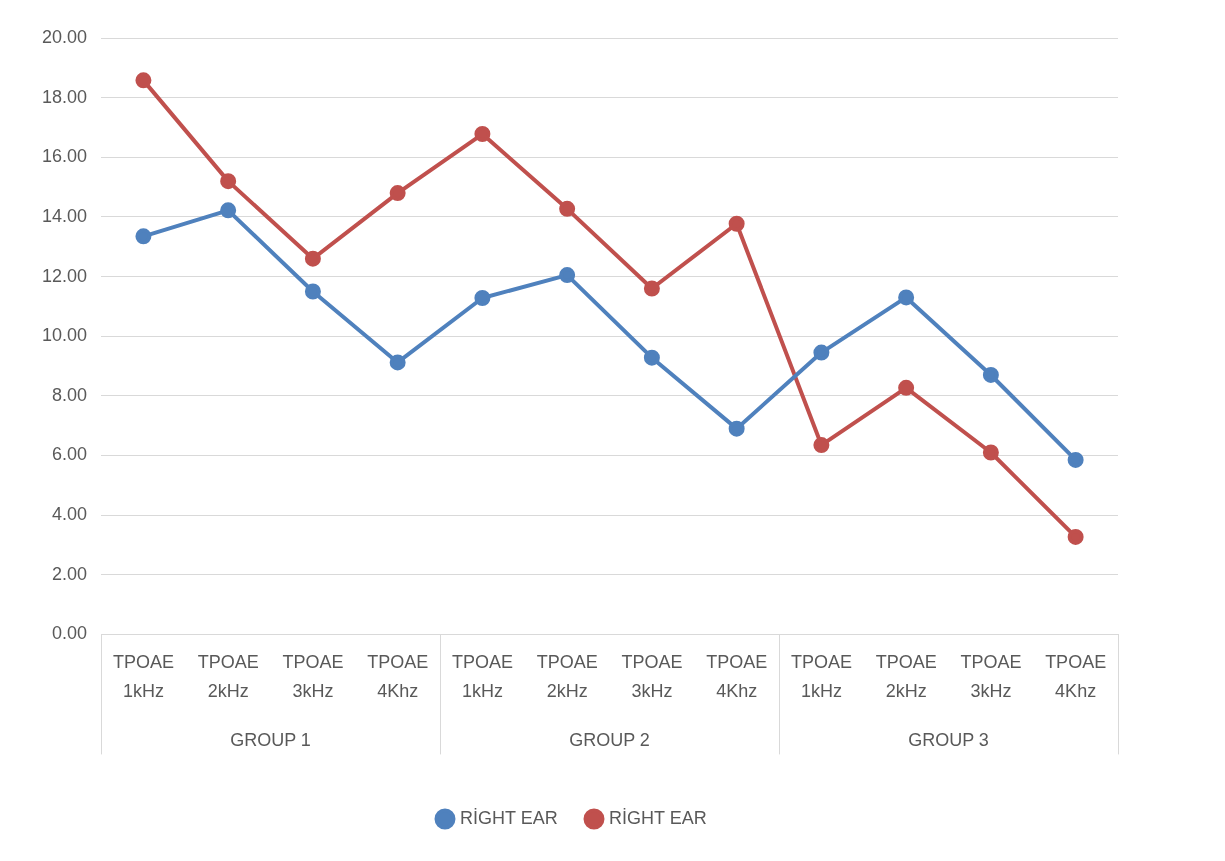 Image resolution: width=1225 pixels, height=861 pixels. What do you see at coordinates (70, 514) in the screenshot?
I see `y-tick-label: 4.00` at bounding box center [70, 514].